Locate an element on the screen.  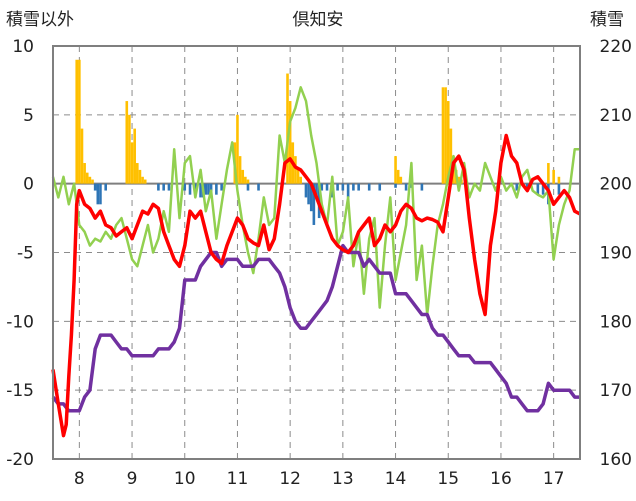
y-tick-right: 220 is located at coordinates (616, 47).